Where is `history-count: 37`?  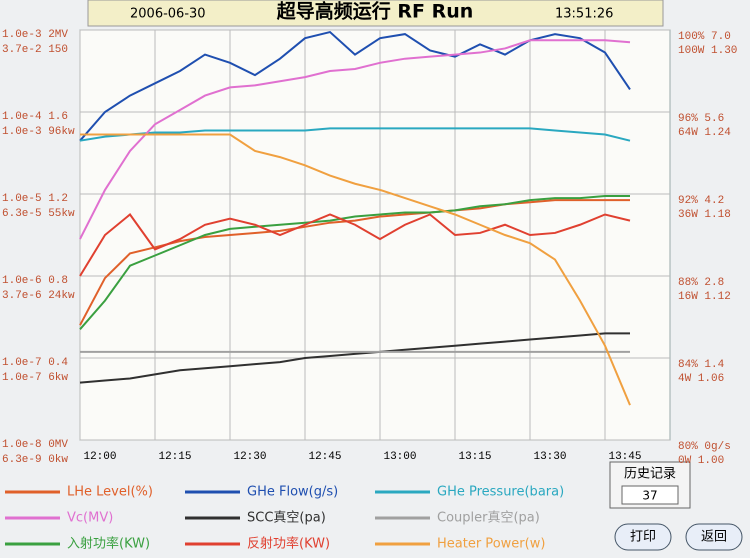
history-count: 37 is located at coordinates (649, 496).